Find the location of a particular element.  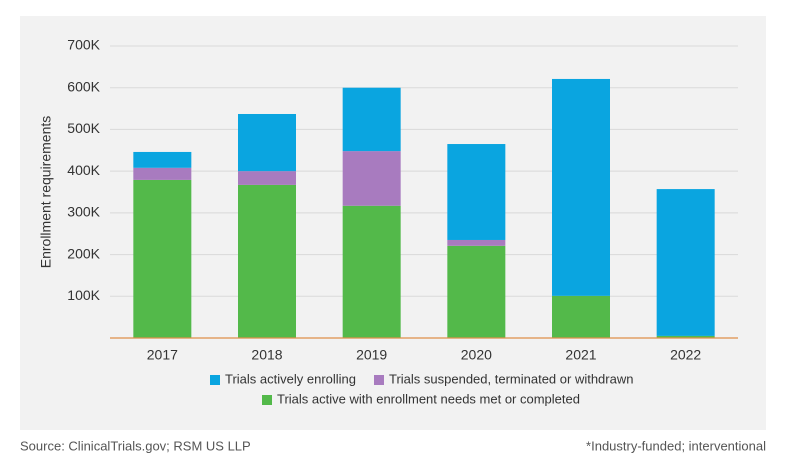

legend-label: Trials actively enrolling is located at coordinates (290, 378).